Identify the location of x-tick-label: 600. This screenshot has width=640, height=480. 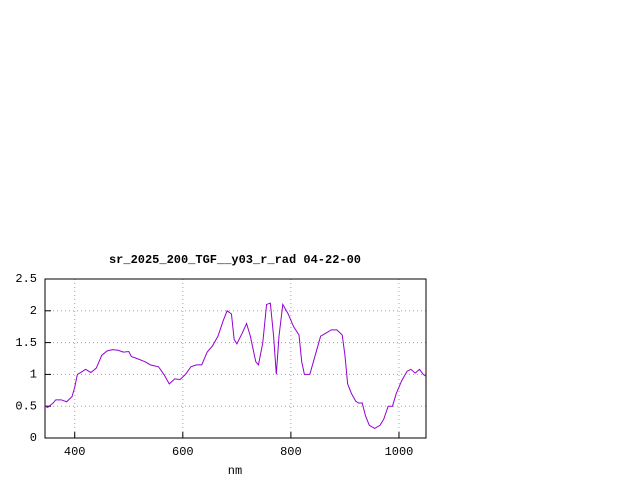
(183, 452).